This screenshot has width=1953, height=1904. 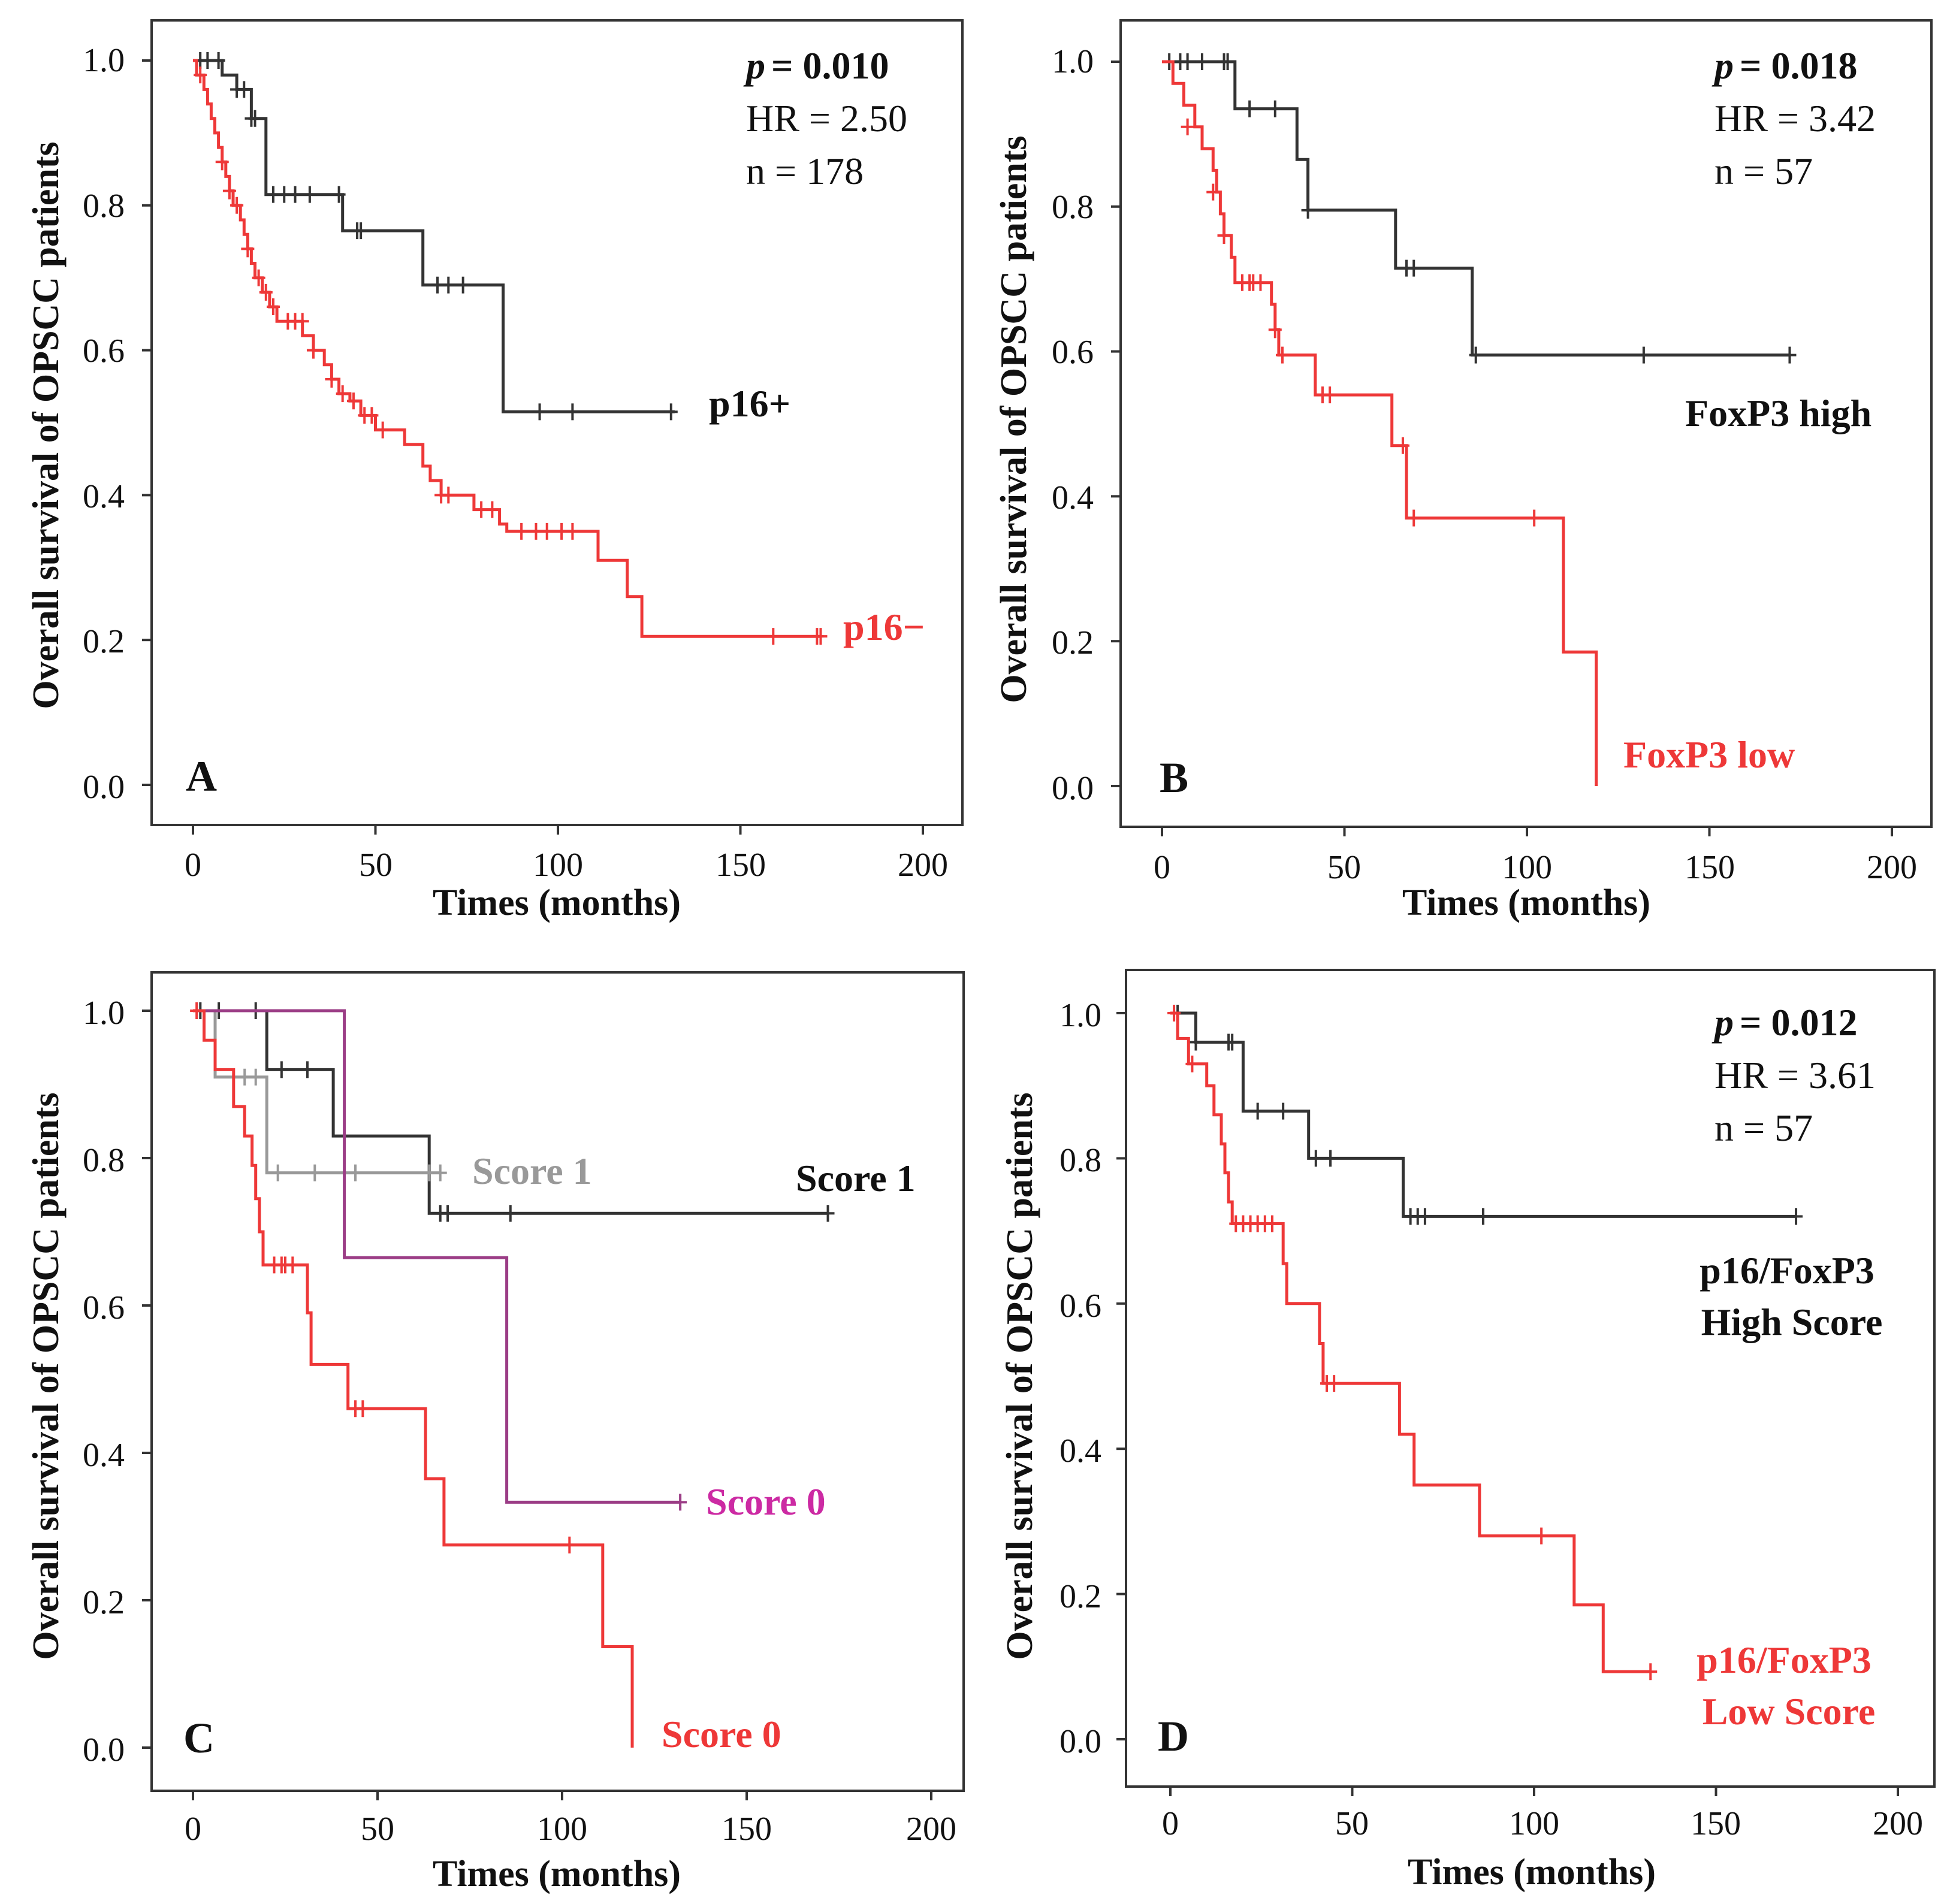 I want to click on series-label-foxp3-high: FoxP3 high, so click(x=1778, y=413).